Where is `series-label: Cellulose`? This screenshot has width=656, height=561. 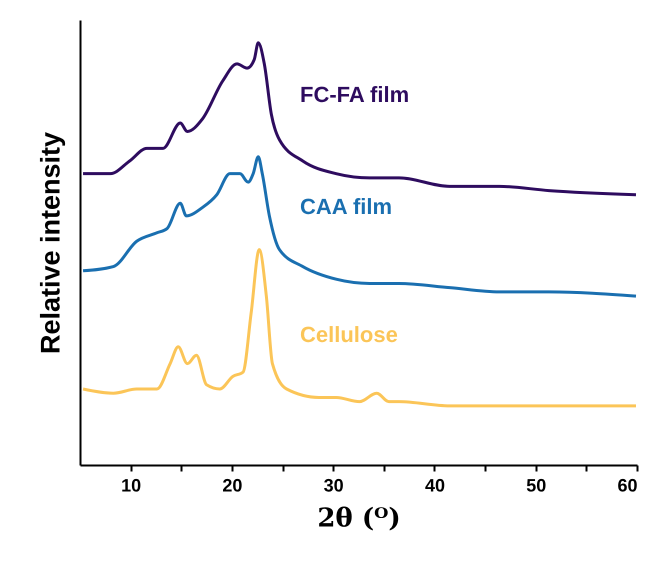
series-label: Cellulose is located at coordinates (349, 334).